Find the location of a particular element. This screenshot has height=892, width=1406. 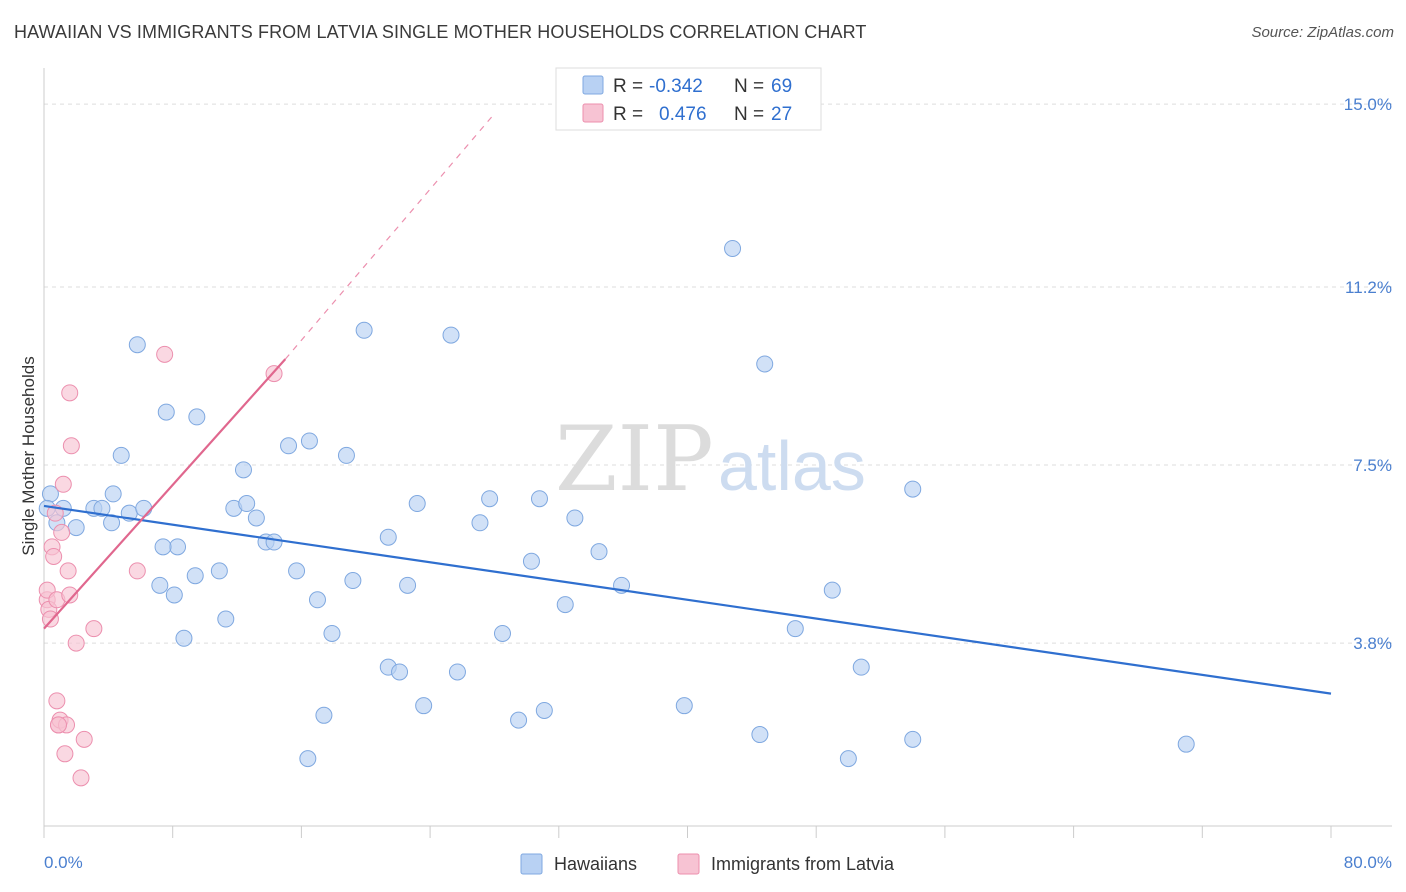

y-tick-label: 3.8% is located at coordinates (1372, 643).